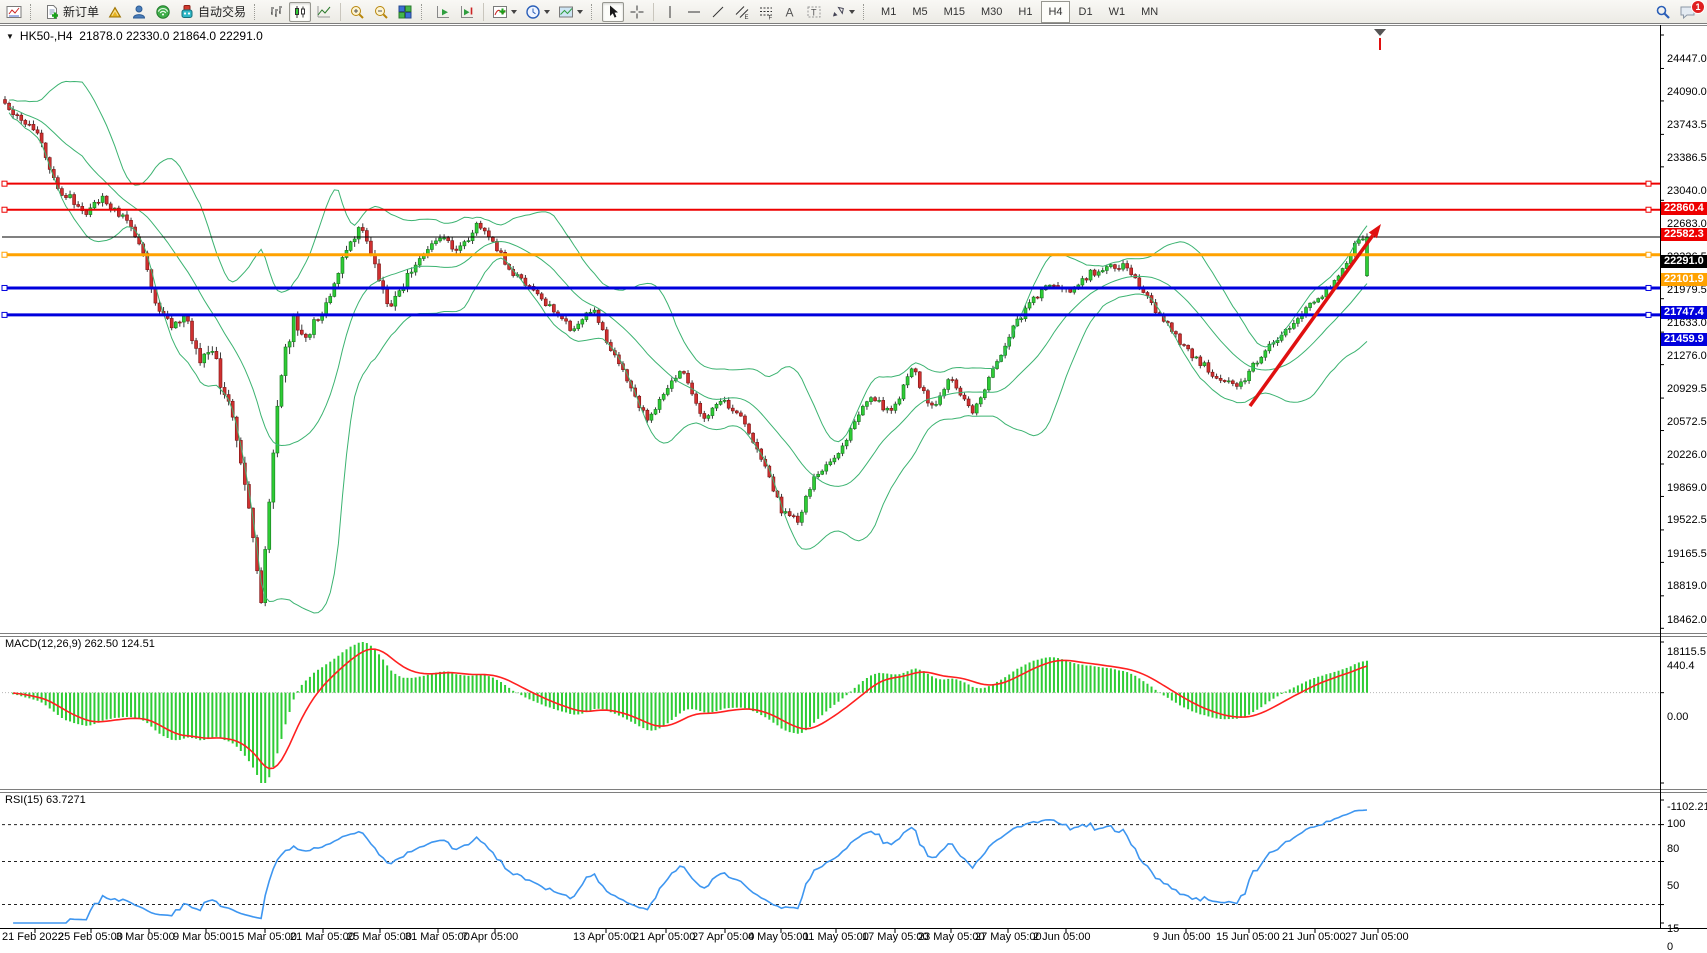 The width and height of the screenshot is (1707, 953). I want to click on rsi-axis-label: 100, so click(1676, 824).